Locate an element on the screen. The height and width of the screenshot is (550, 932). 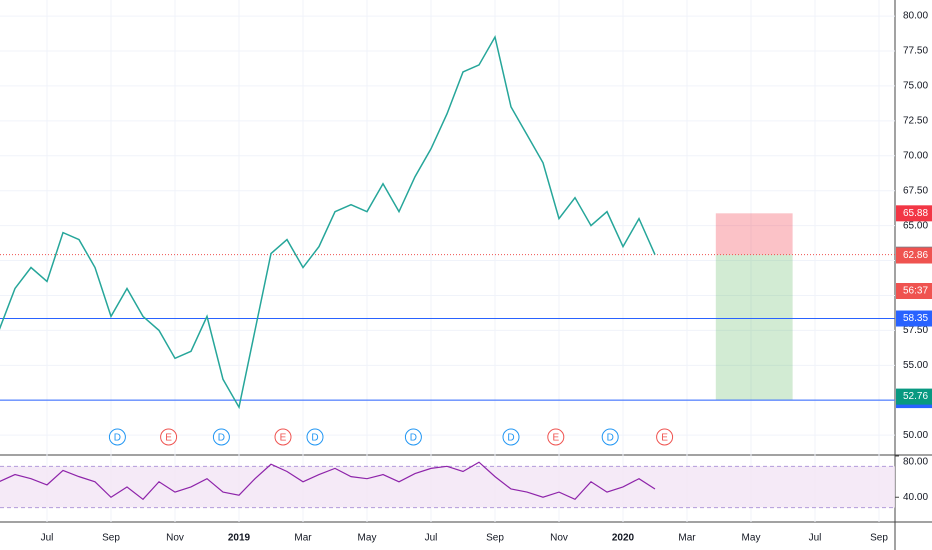
y-tick-label: 72.50 is located at coordinates (915, 120).